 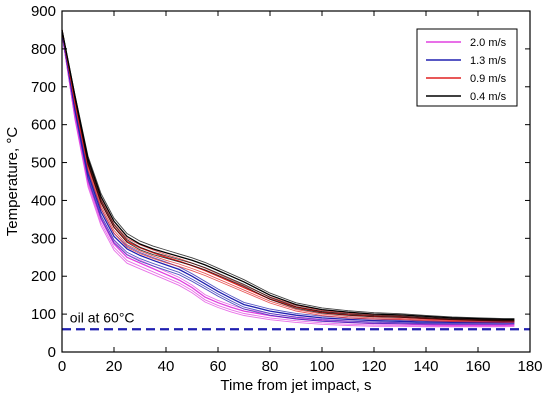 I want to click on x-tick-label: 40, so click(x=166, y=366).